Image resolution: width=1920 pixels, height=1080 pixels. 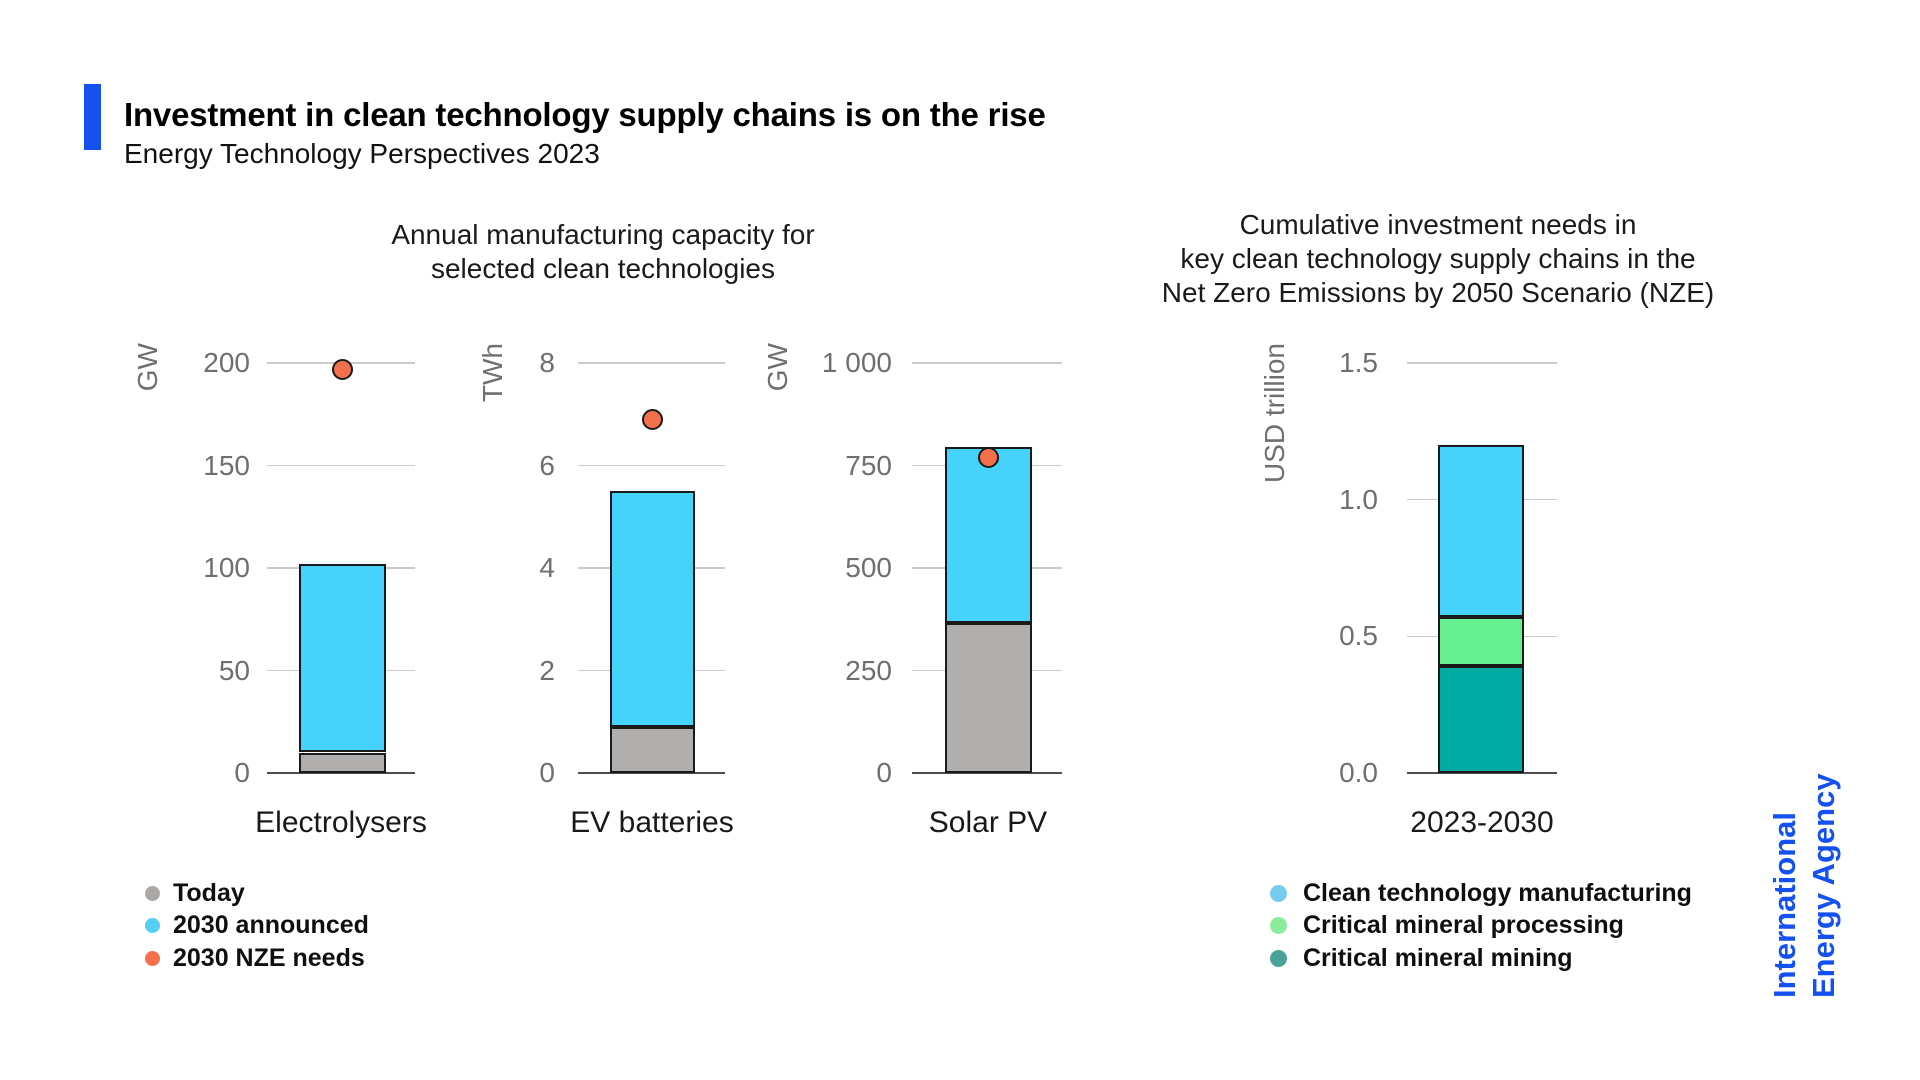 I want to click on y-tick-label: 2, so click(x=547, y=670).